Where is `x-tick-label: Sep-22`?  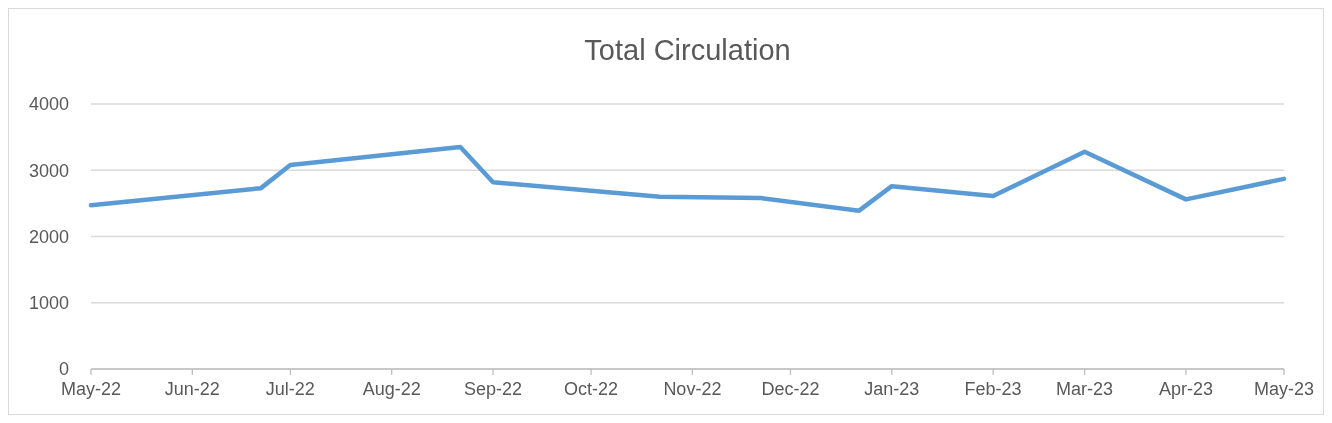
x-tick-label: Sep-22 is located at coordinates (493, 389).